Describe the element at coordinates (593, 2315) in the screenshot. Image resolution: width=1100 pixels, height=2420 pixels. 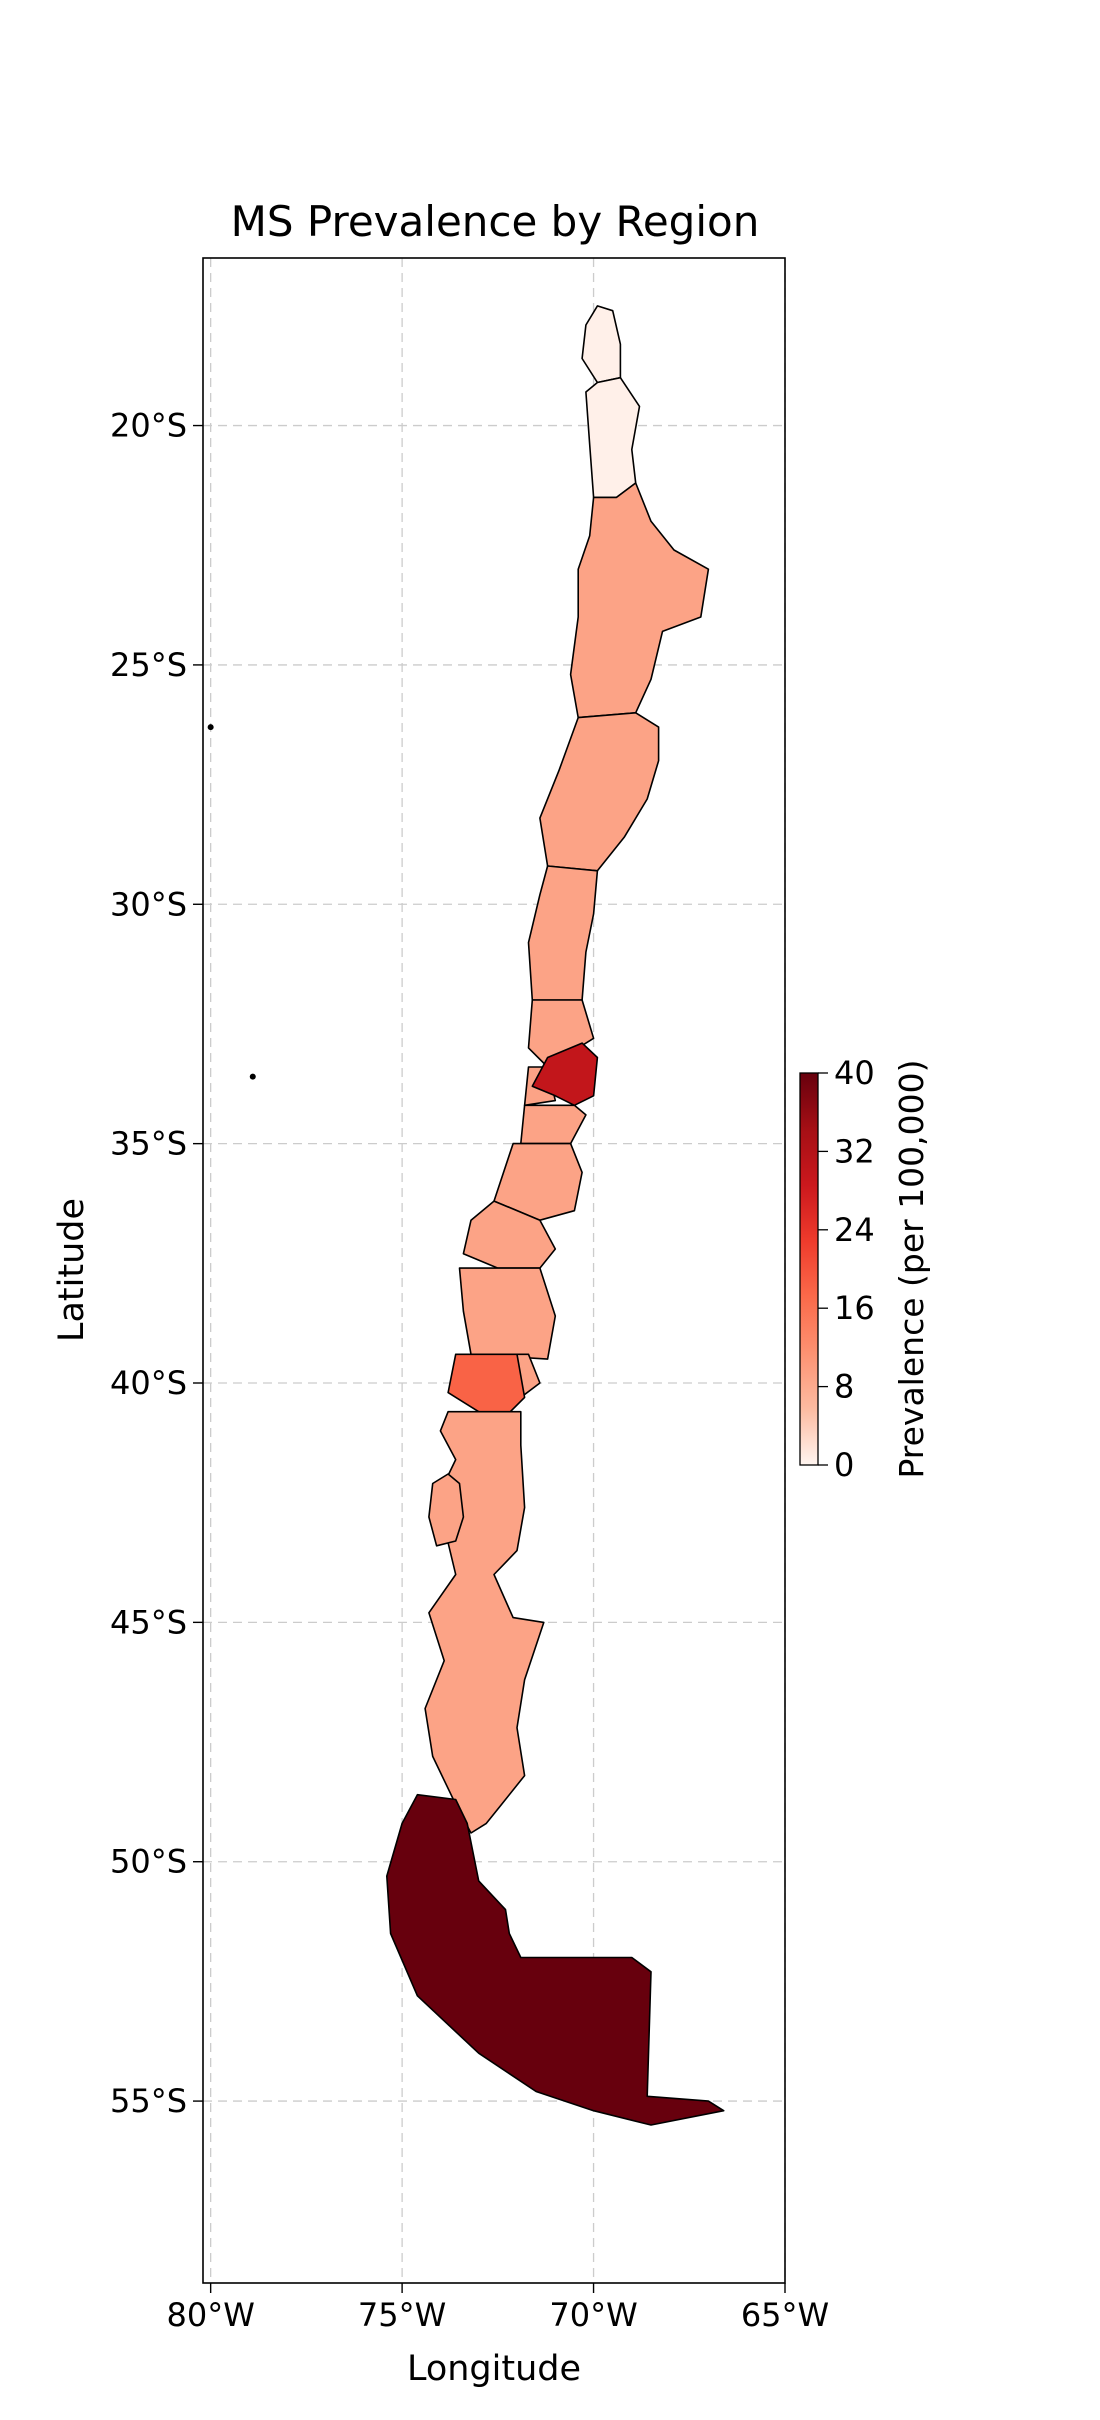
I see `x-tick-label: 70°W` at that location.